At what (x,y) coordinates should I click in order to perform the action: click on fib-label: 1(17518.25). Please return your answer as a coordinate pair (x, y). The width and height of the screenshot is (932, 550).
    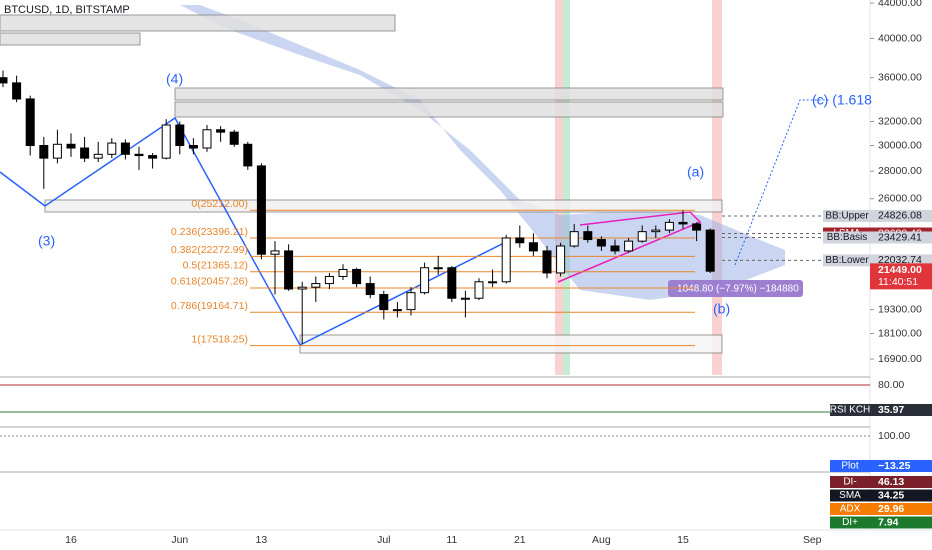
    Looking at the image, I should click on (219, 339).